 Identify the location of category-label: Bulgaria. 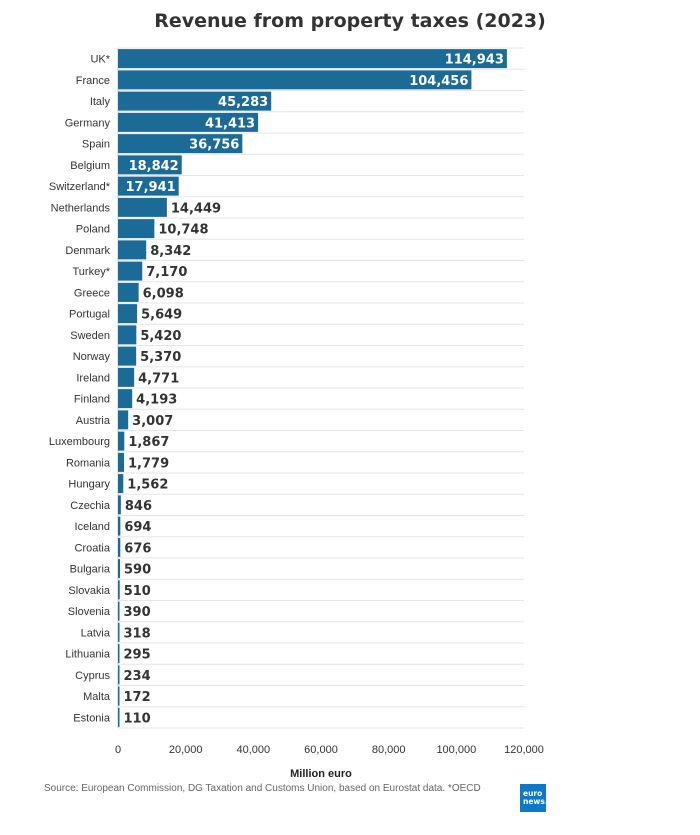
(90, 570).